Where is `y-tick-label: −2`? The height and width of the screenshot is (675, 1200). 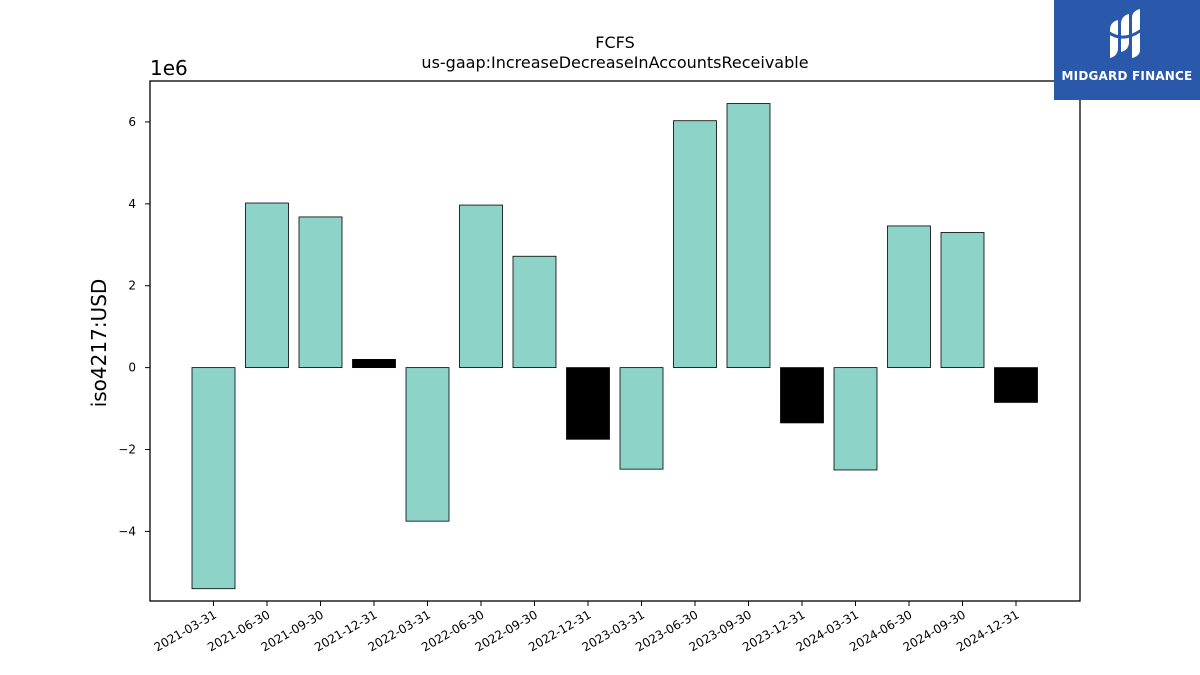 y-tick-label: −2 is located at coordinates (127, 450).